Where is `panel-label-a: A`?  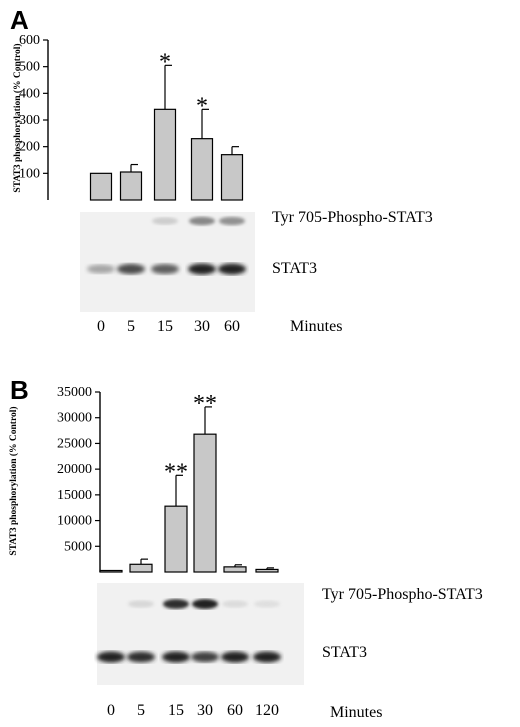
panel-label-a: A is located at coordinates (19, 20).